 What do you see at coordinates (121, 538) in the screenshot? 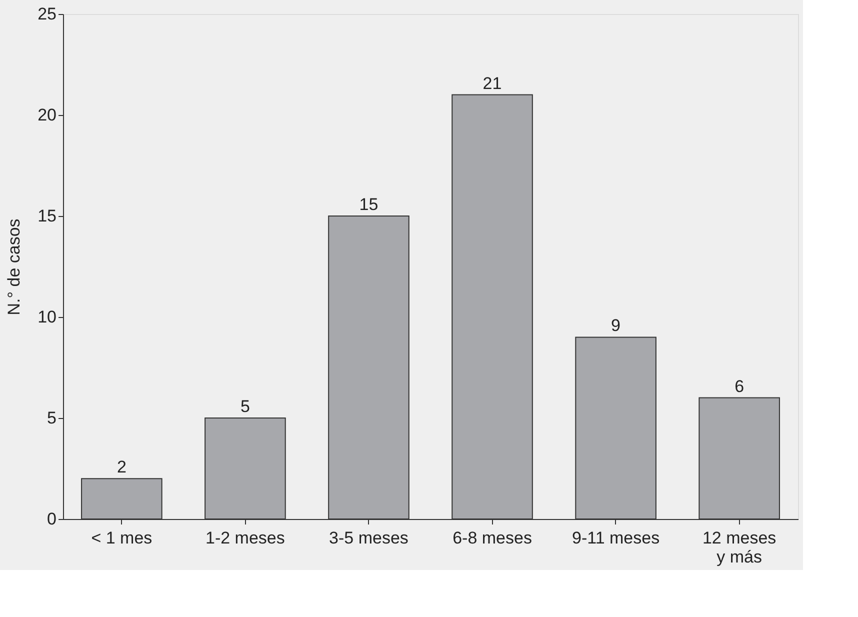
I see `x-tick-label: < 1 mes` at bounding box center [121, 538].